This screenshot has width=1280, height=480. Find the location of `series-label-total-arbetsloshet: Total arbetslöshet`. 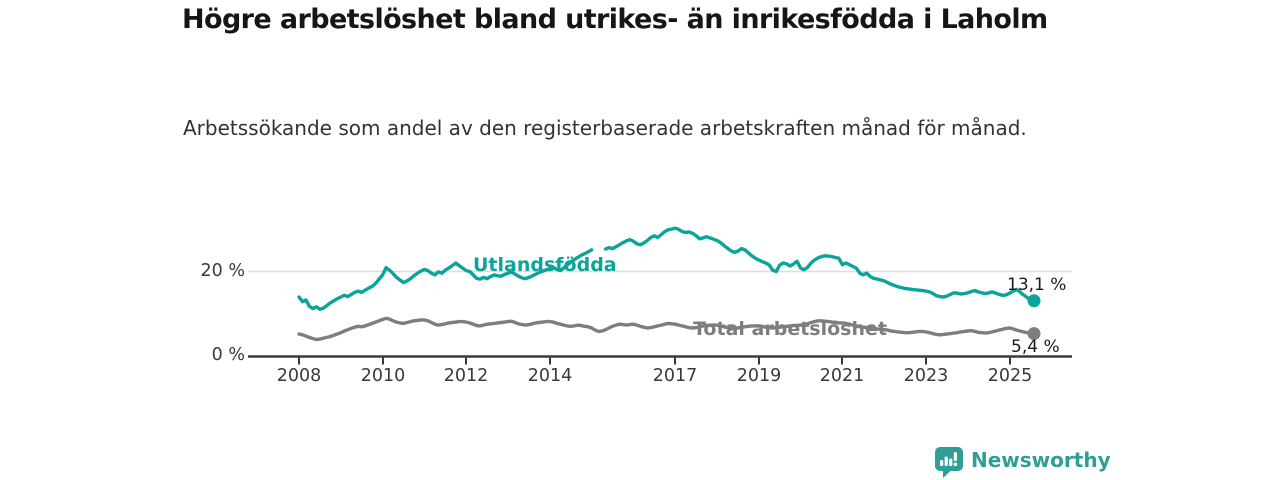

series-label-total-arbetsloshet: Total arbetslöshet is located at coordinates (790, 329).